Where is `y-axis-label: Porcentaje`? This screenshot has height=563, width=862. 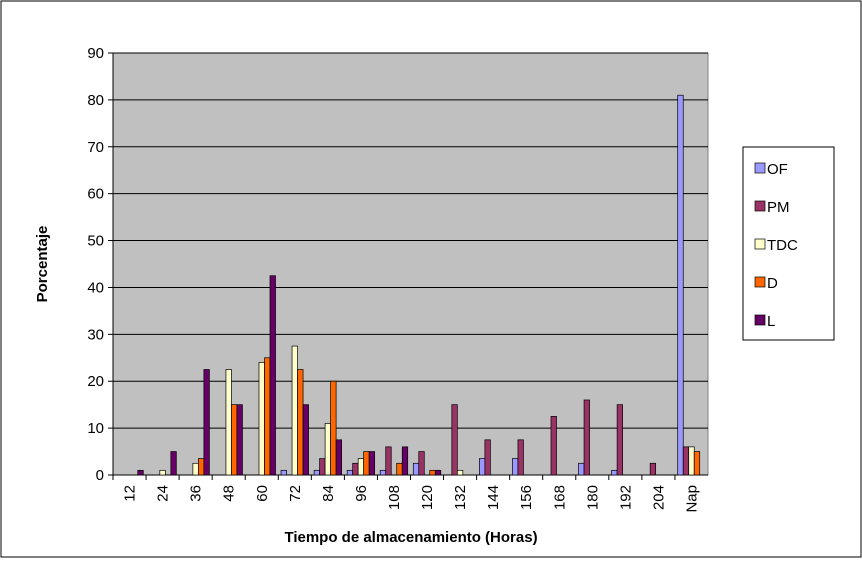
y-axis-label: Porcentaje is located at coordinates (42, 264).